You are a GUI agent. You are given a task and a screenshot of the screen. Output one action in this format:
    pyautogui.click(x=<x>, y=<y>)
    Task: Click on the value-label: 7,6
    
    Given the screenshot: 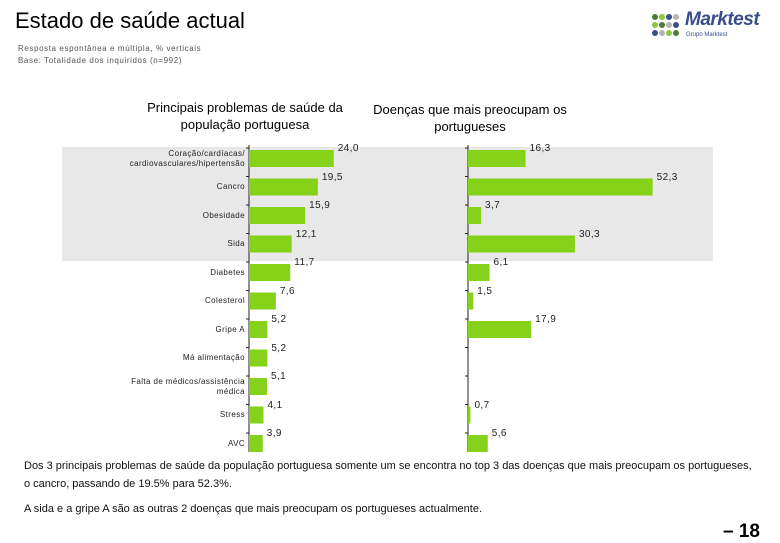 What is the action you would take?
    pyautogui.click(x=287, y=291)
    